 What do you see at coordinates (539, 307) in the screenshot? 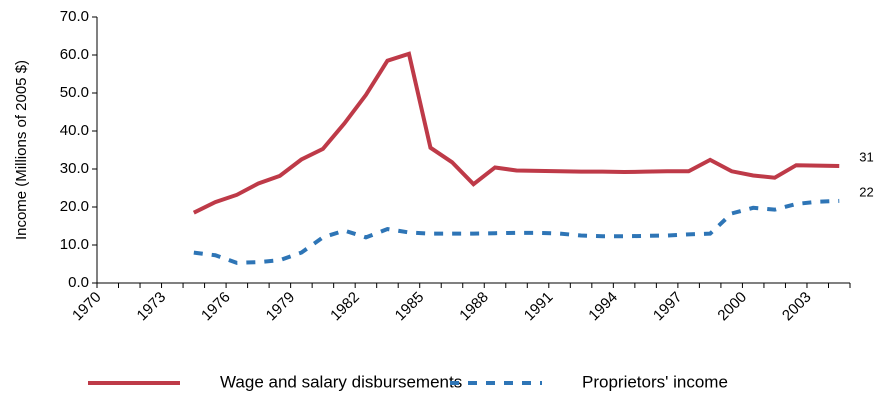
I see `x-tick-label: 1991` at bounding box center [539, 307].